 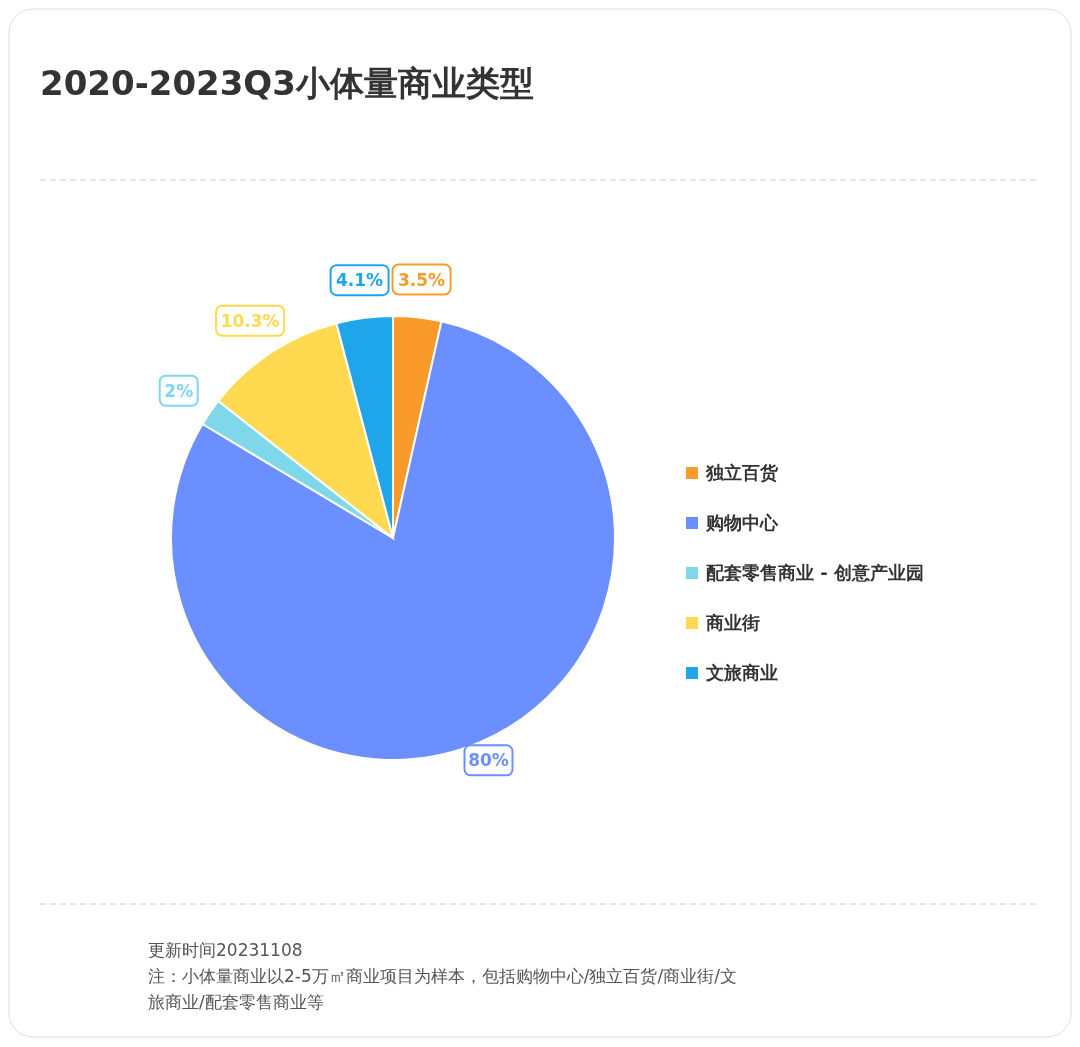 What do you see at coordinates (250, 320) in the screenshot?
I see `data-label: 10.3%` at bounding box center [250, 320].